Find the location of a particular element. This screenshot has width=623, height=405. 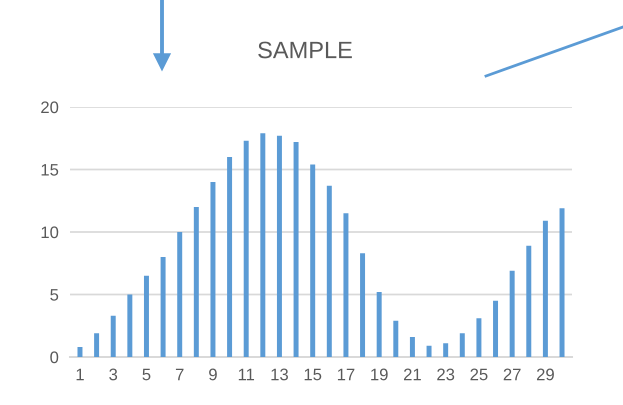

x-tick-label: 17 is located at coordinates (346, 374).